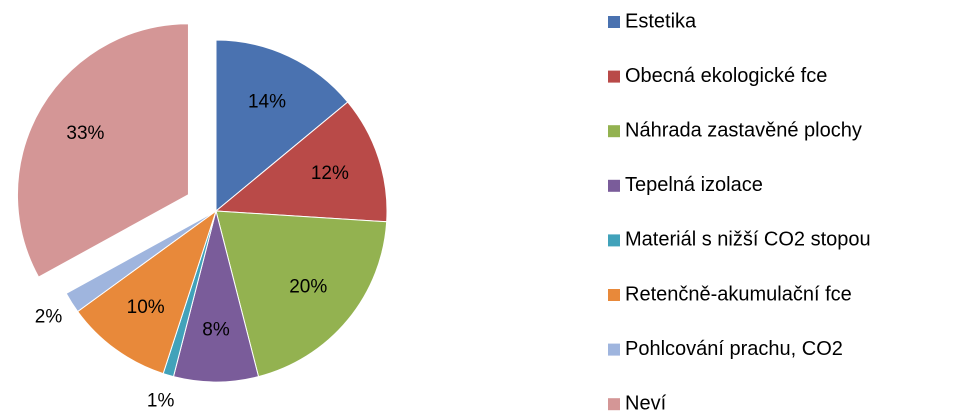 This screenshot has height=411, width=967. What do you see at coordinates (85, 133) in the screenshot?
I see `data-label: 33%` at bounding box center [85, 133].